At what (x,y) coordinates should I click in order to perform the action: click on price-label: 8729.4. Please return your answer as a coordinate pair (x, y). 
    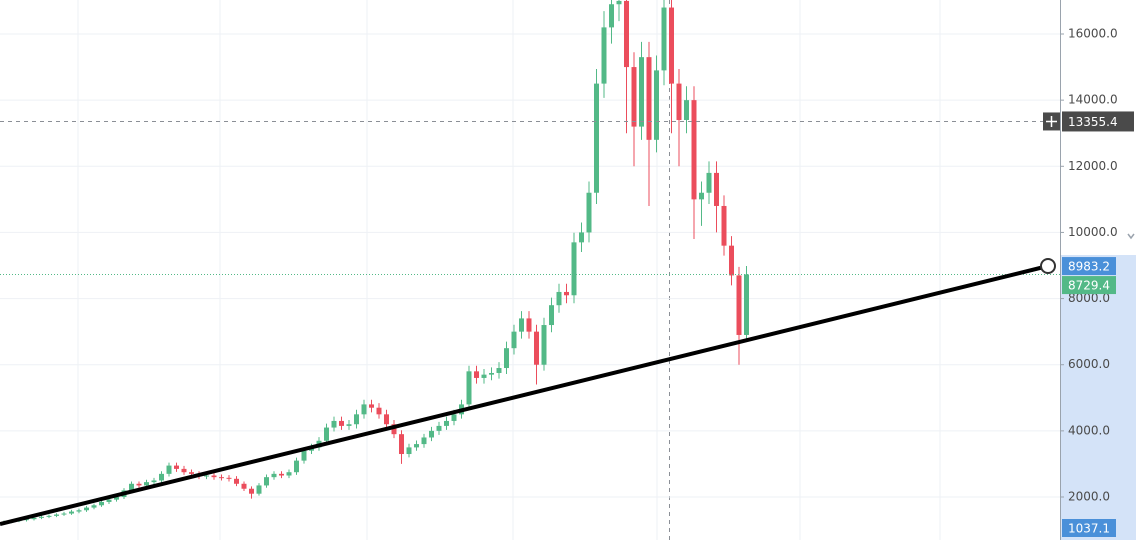
    Looking at the image, I should click on (1089, 286).